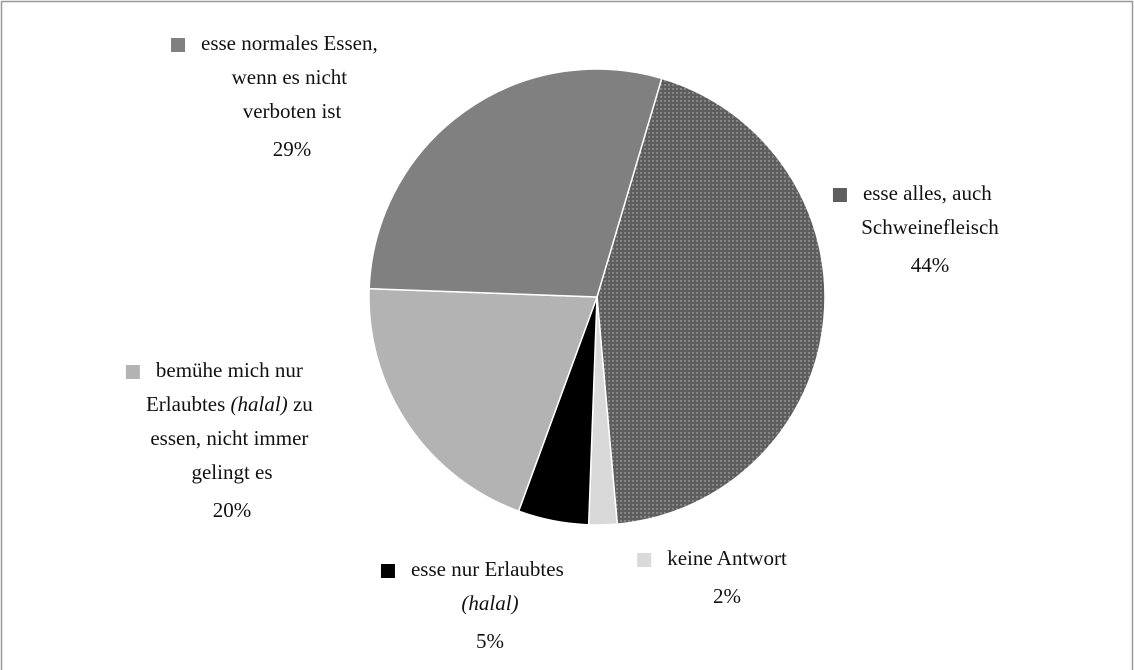  What do you see at coordinates (711, 301) in the screenshot?
I see `slice-pattern` at bounding box center [711, 301].